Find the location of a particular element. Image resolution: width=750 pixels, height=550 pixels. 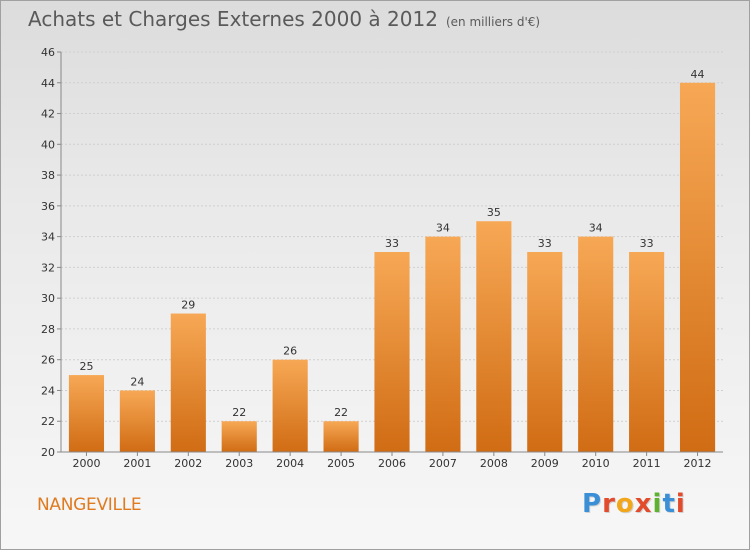

x-tick-label: 2002 is located at coordinates (188, 463).